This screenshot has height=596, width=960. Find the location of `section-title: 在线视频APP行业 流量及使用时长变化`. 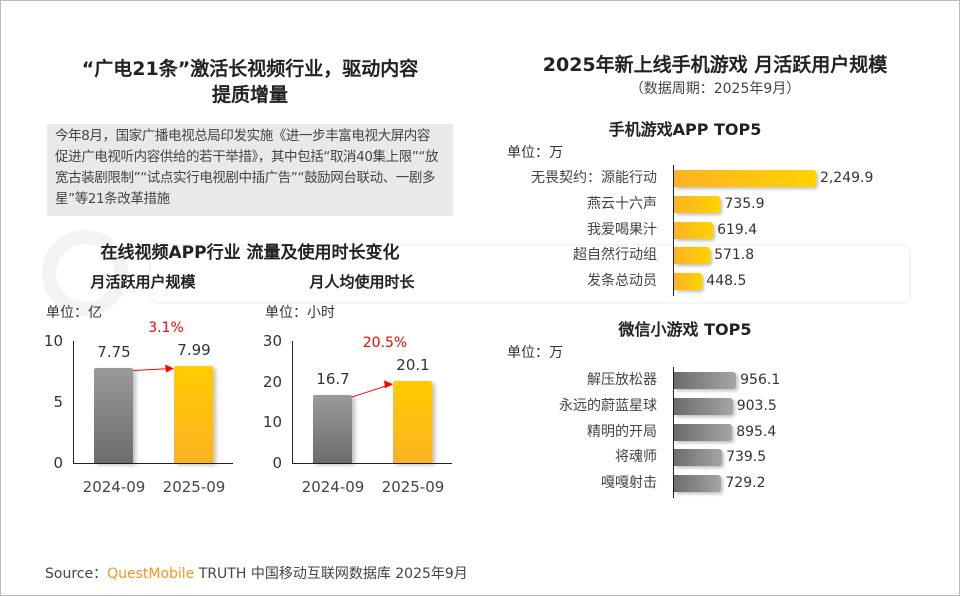

section-title: 在线视频APP行业 流量及使用时长变化 is located at coordinates (250, 253).